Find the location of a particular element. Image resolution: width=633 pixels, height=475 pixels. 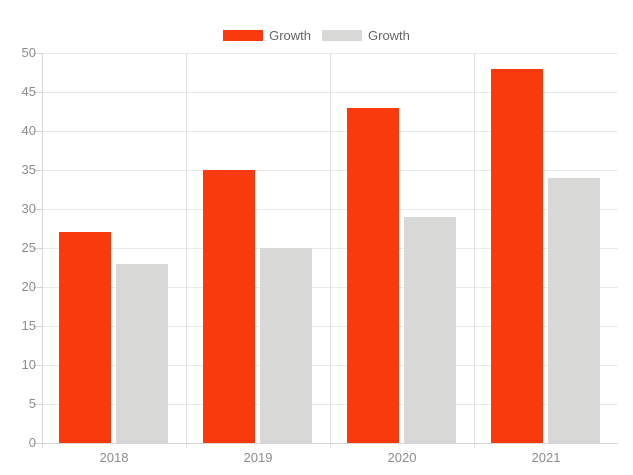

y-axis-label: 35 is located at coordinates (28, 169).